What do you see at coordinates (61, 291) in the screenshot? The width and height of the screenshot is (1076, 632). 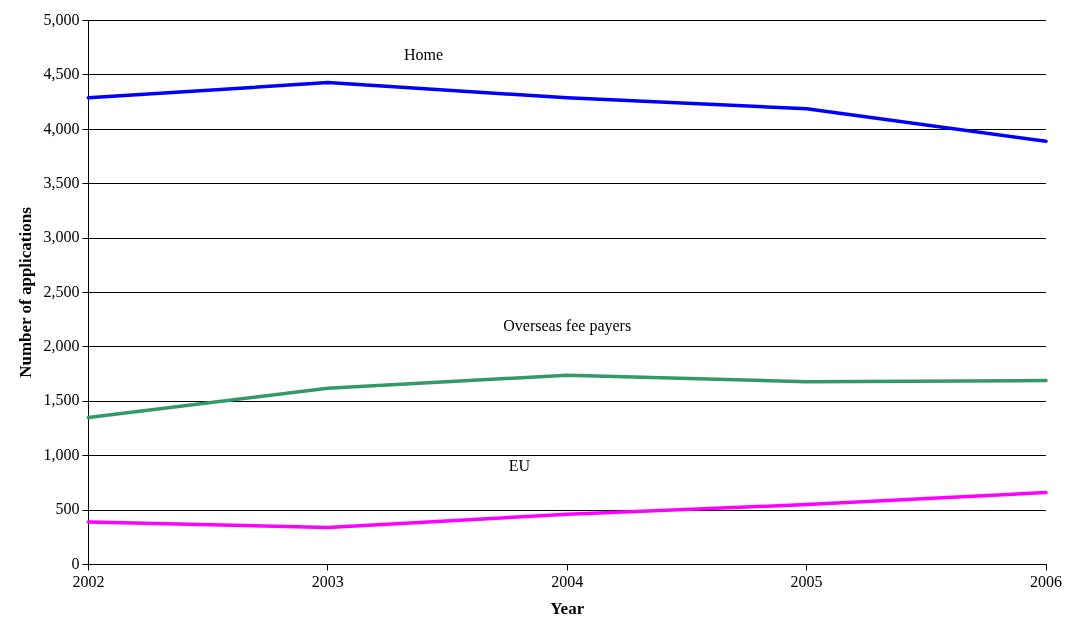 I see `y-tick-label: 2,500` at bounding box center [61, 291].